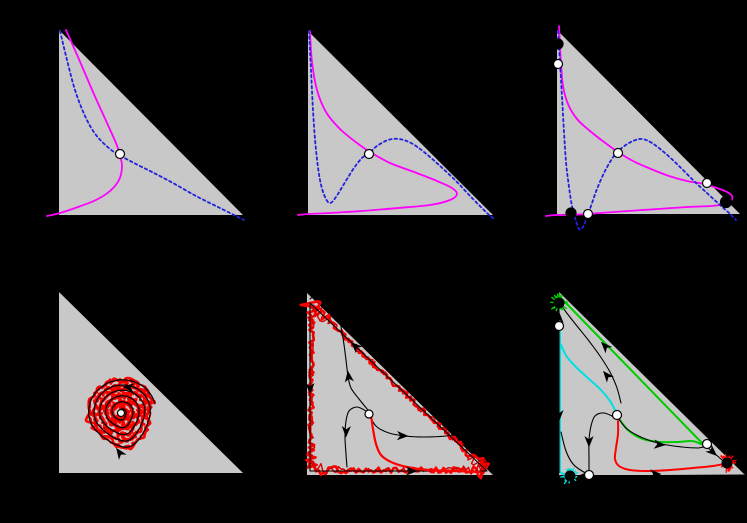  Describe the element at coordinates (396, 386) in the screenshot. I see `panel-e` at that location.